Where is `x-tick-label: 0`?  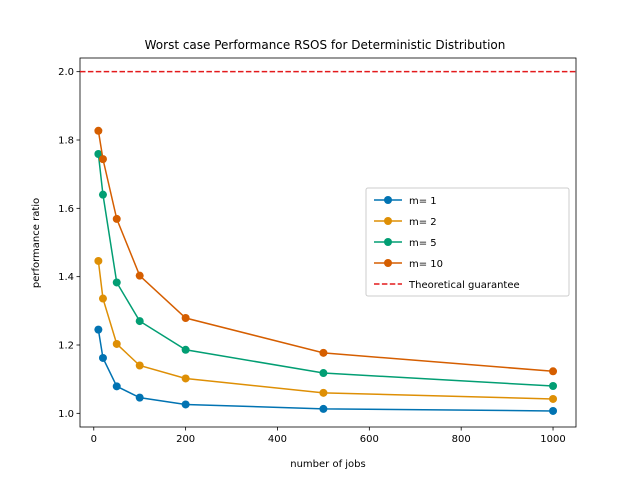 x-tick-label: 0 is located at coordinates (94, 439).